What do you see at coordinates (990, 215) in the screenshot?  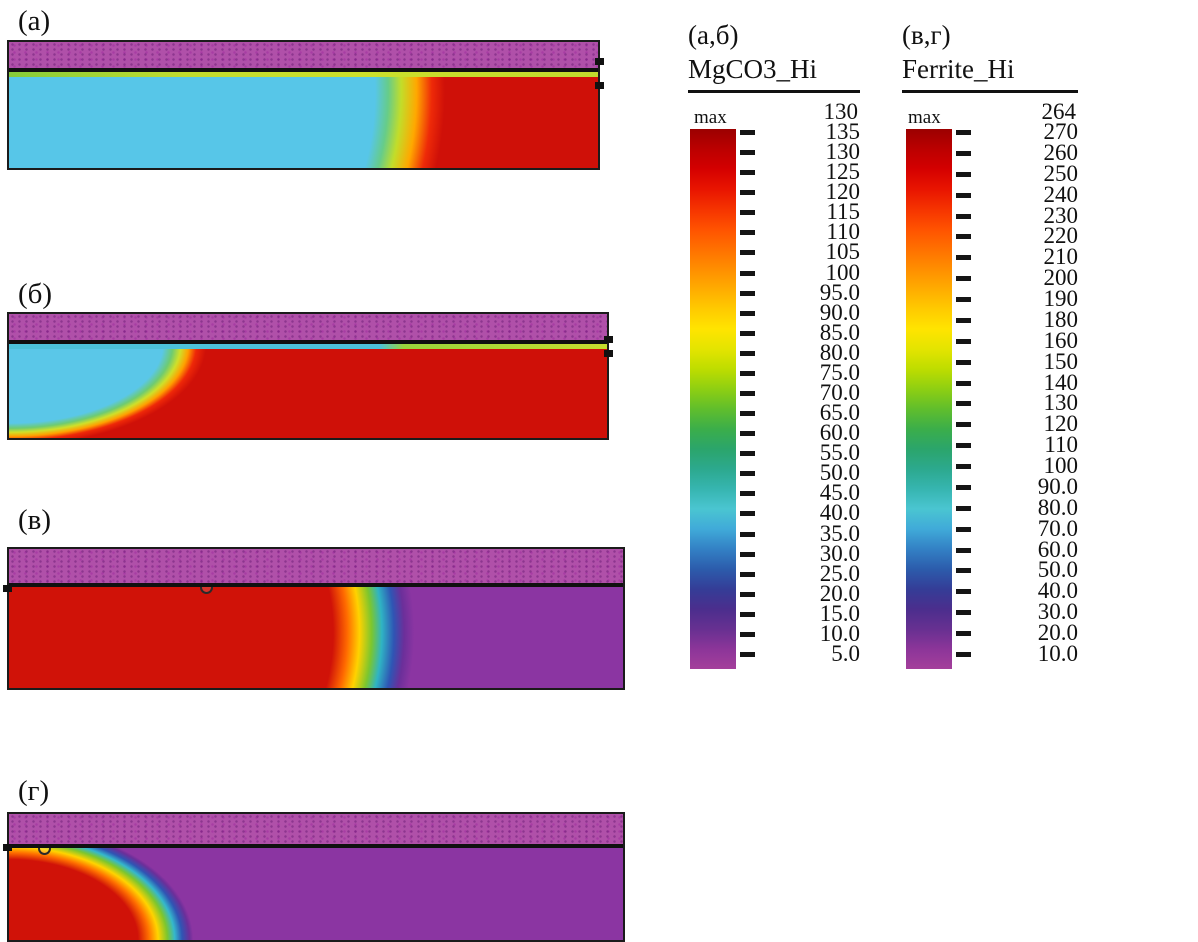 I see `legend-tick: 230` at bounding box center [990, 215].